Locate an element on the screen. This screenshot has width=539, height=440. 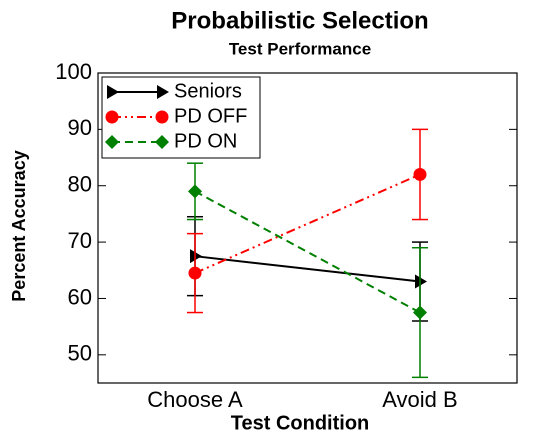
legend-label: PD OFF is located at coordinates (210, 116).